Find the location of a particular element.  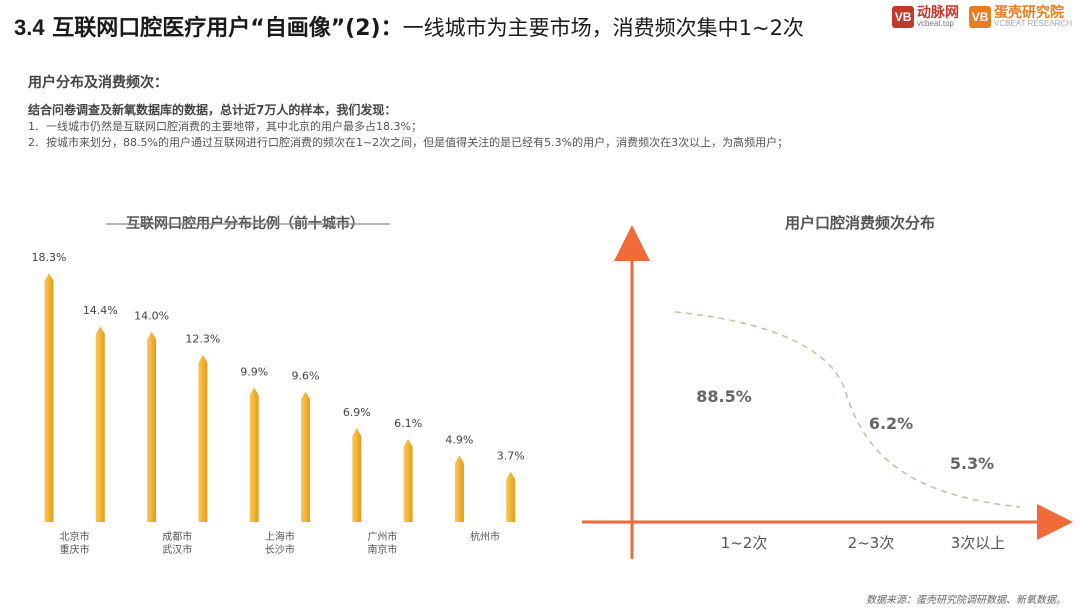

x-tick-label: 北京市 is located at coordinates (75, 536).